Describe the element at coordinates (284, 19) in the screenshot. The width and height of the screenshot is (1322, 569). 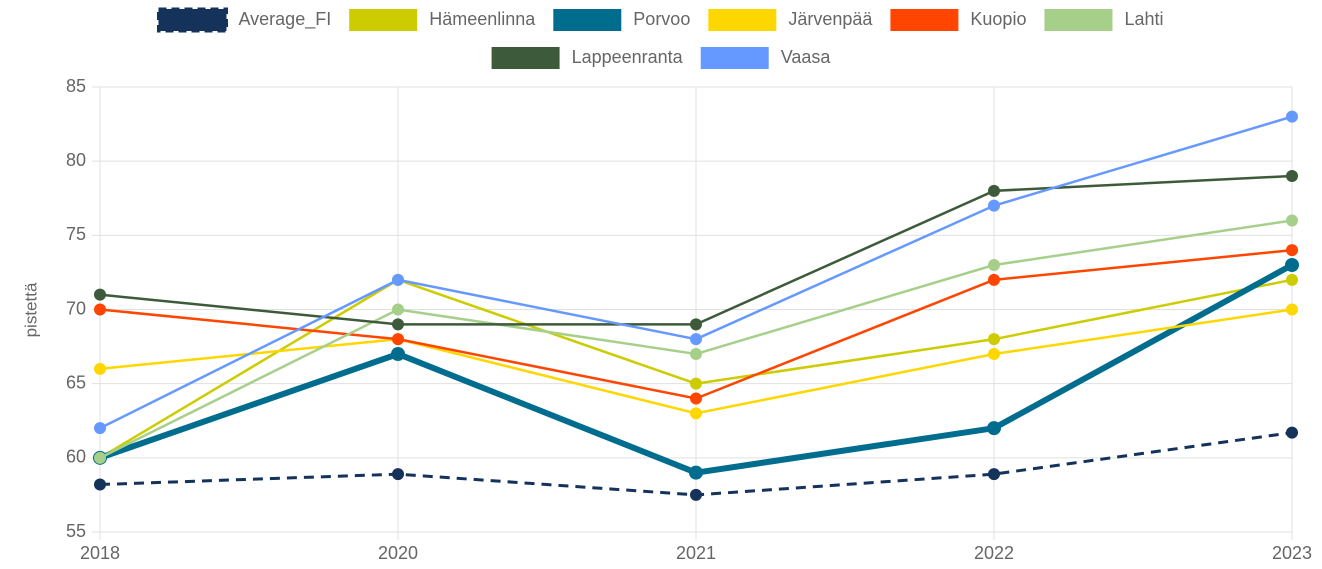
I see `legend-label: Average_FI` at that location.